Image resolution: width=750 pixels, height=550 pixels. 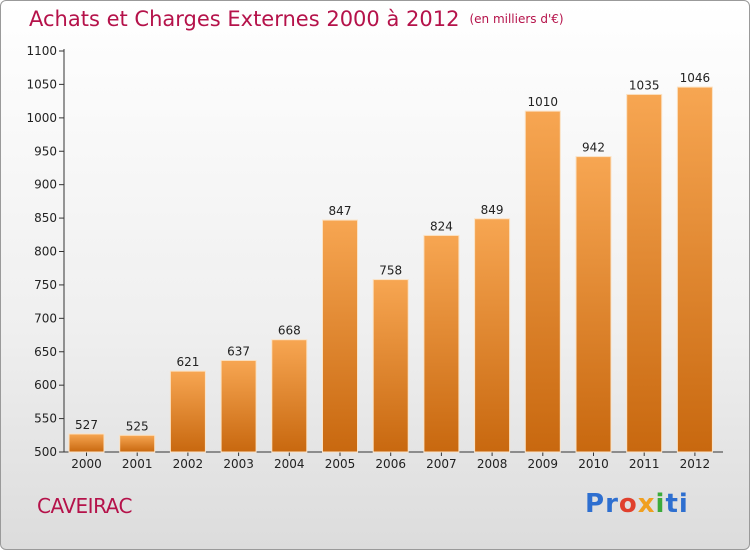 I want to click on bar-value-label: 824, so click(x=441, y=226).